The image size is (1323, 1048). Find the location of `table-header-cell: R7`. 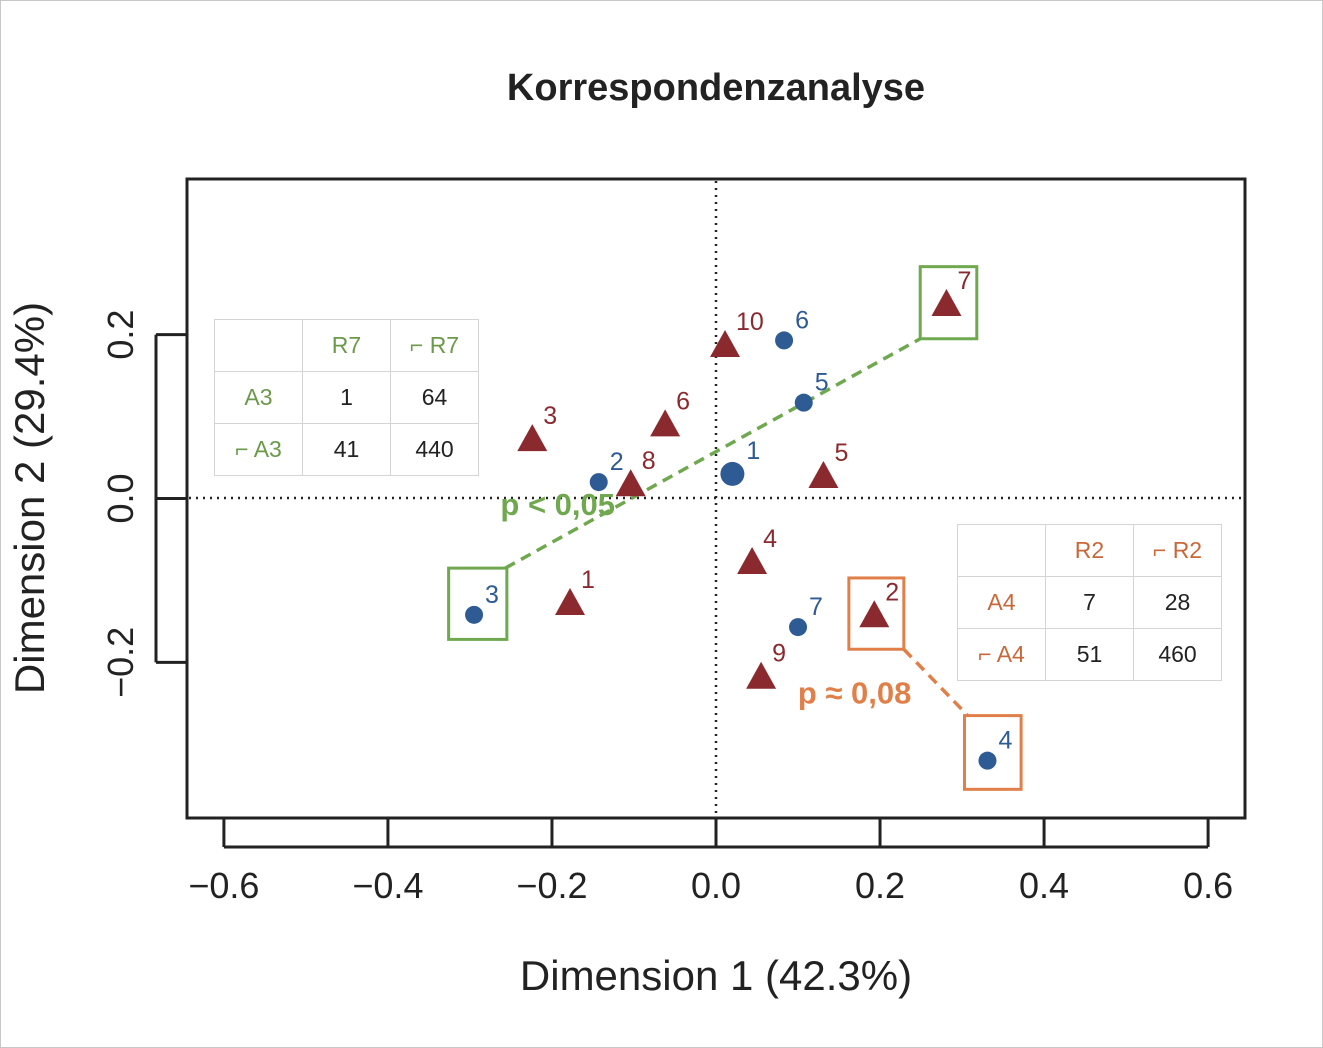

table-header-cell: R7 is located at coordinates (346, 345).